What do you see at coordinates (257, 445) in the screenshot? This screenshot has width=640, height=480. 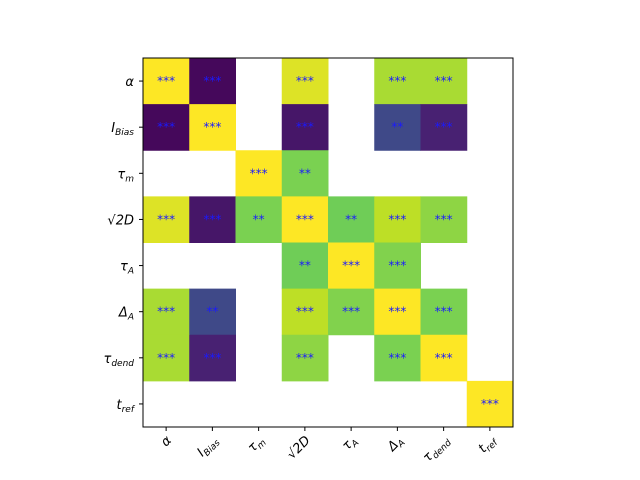 I see `x-tick-label-2: τm` at bounding box center [257, 445].